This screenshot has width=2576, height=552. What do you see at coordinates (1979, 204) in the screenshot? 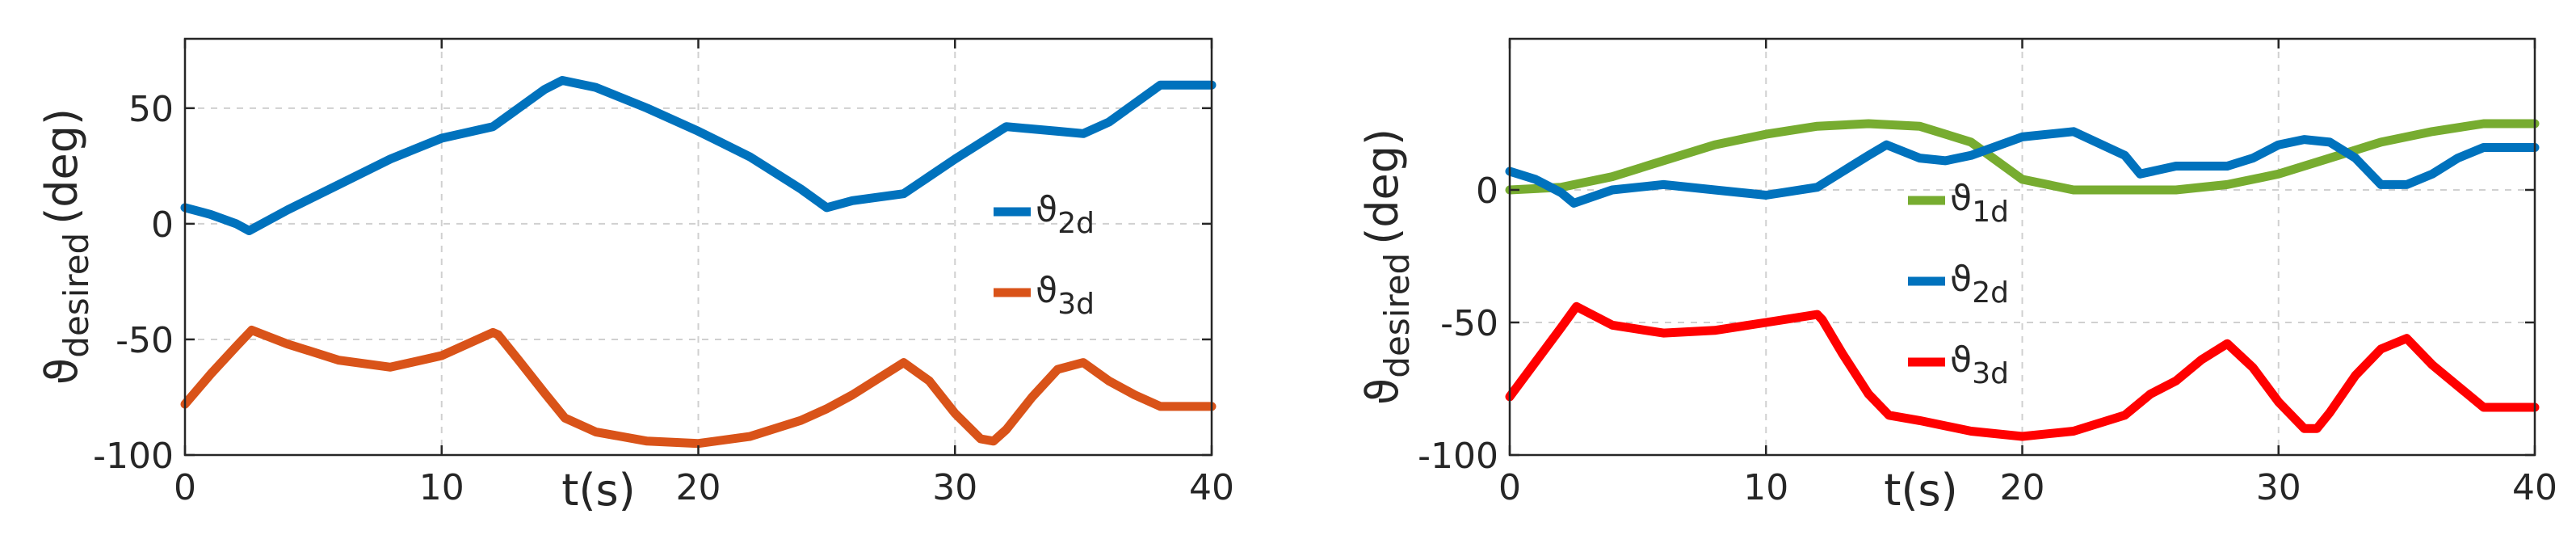
I see `legend-label-1d: ϑ1d` at bounding box center [1979, 204].